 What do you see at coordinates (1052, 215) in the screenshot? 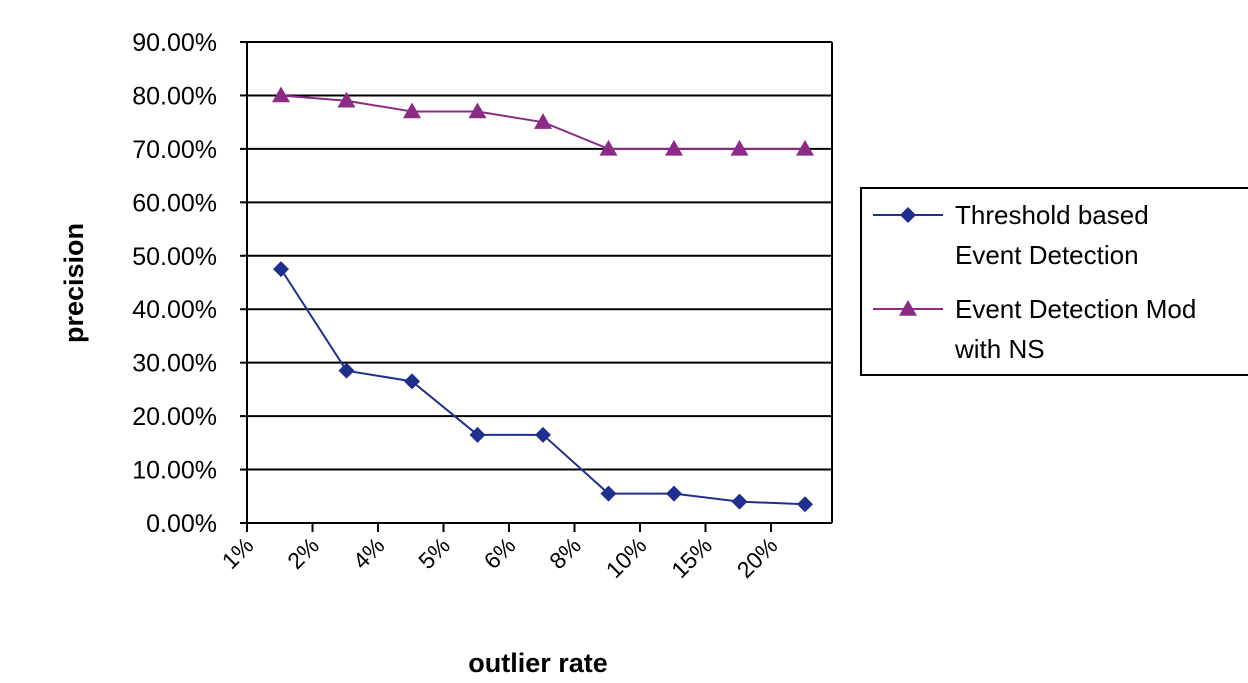
I see `legend-label: Threshold based` at bounding box center [1052, 215].